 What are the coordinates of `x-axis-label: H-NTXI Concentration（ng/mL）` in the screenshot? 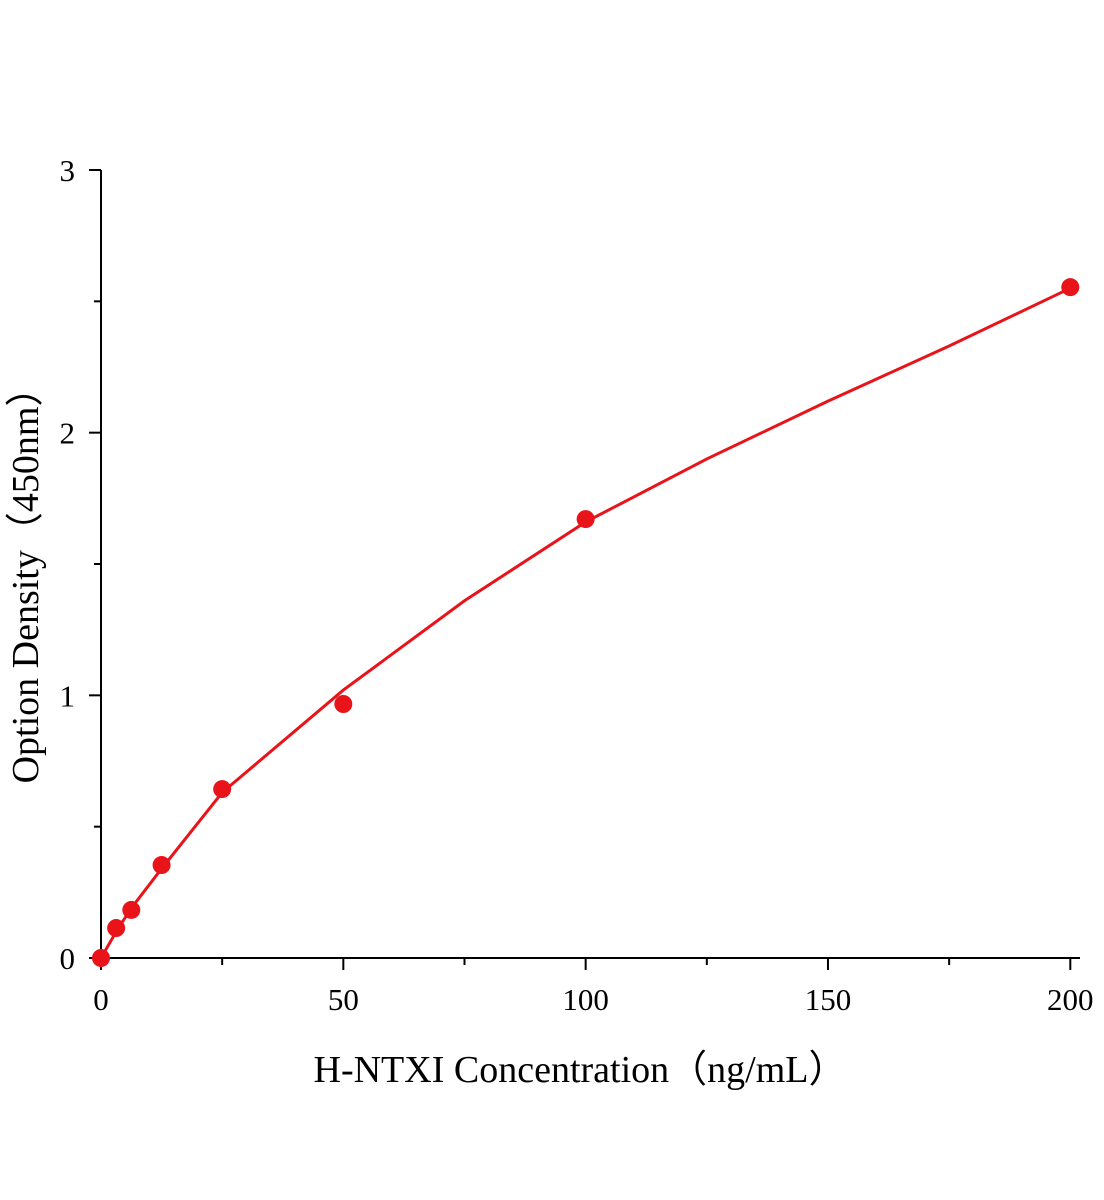 It's located at (580, 1070).